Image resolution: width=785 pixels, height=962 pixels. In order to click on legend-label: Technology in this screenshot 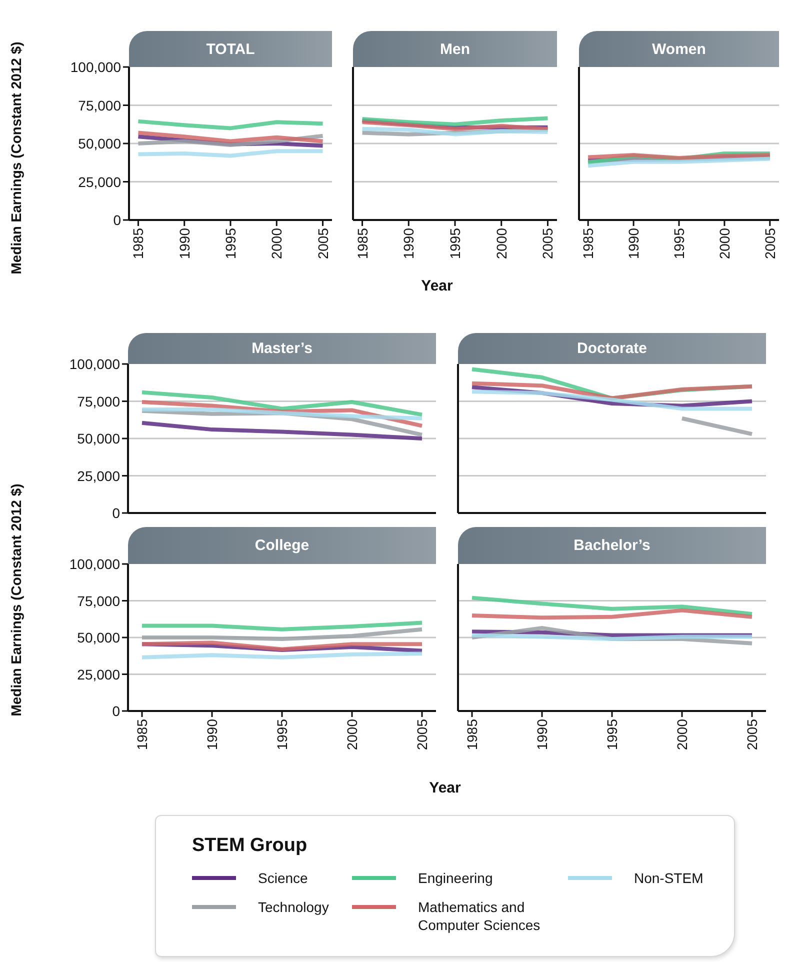, I will do `click(294, 907)`.